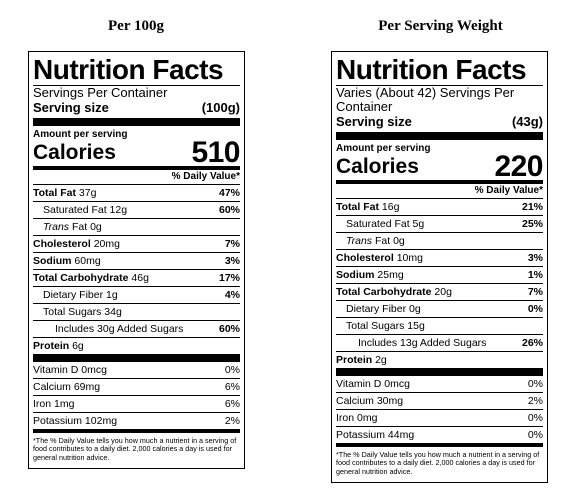 The image size is (581, 503). Describe the element at coordinates (361, 360) in the screenshot. I see `protein-row: Protein 2g` at that location.